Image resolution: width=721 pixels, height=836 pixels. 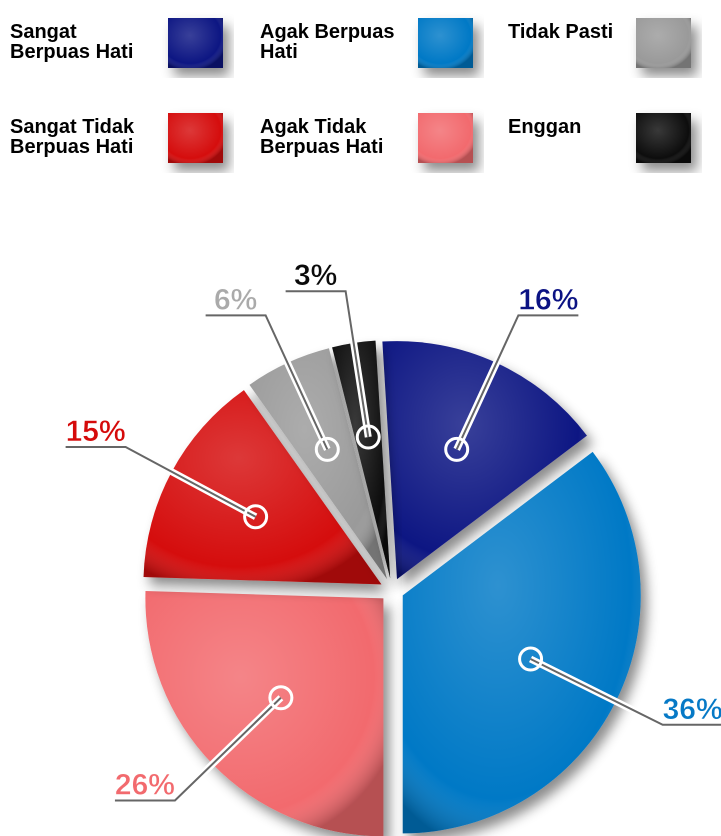 I want to click on legend-label: Sangat Berpuas Hati, so click(x=71, y=42).